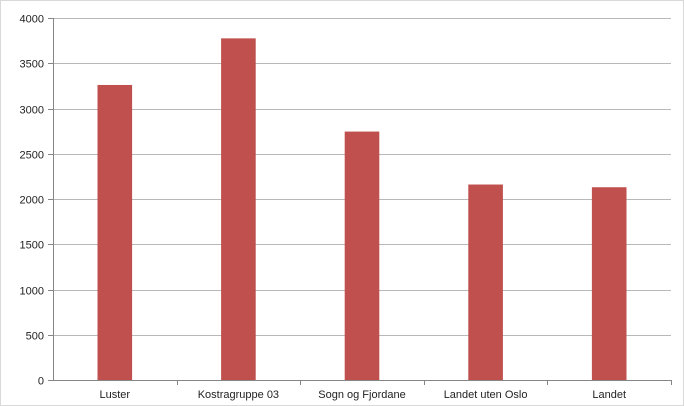  I want to click on y-tick-label: 3500, so click(32, 65).